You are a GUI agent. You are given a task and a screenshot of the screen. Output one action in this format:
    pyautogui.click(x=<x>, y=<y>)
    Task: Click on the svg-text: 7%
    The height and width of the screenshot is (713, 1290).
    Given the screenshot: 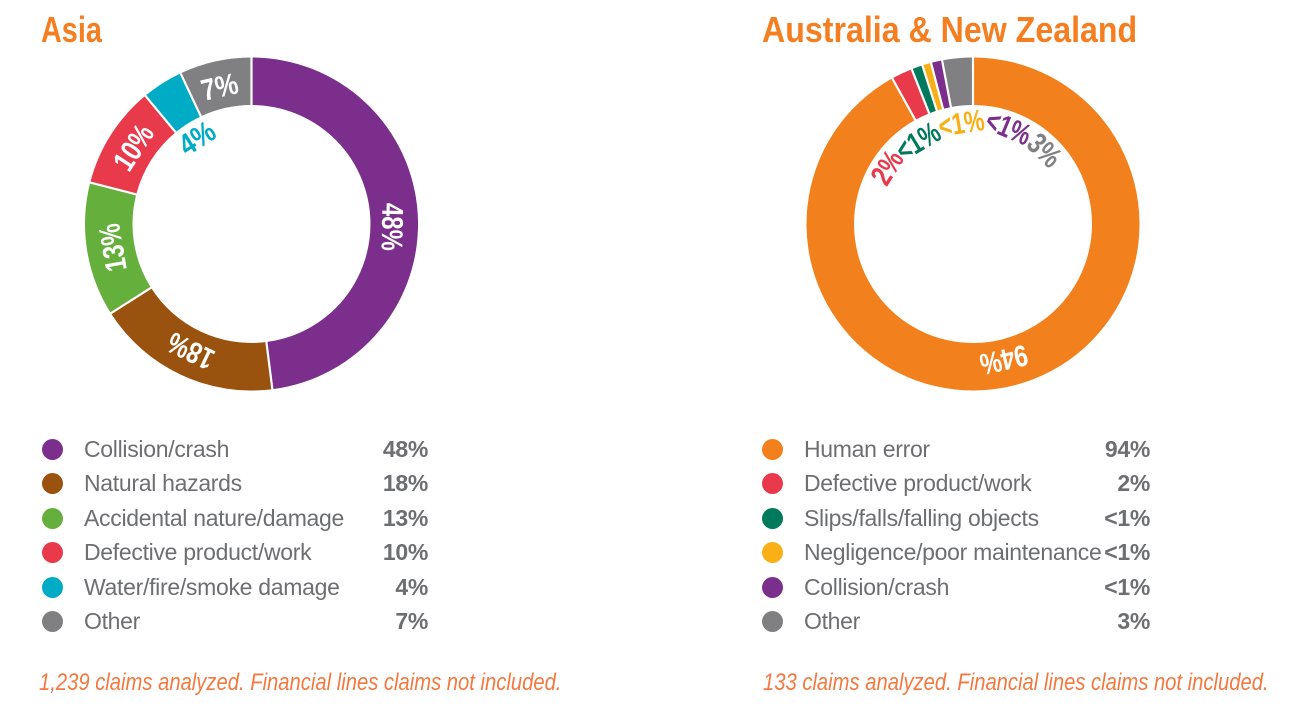 What is the action you would take?
    pyautogui.click(x=220, y=87)
    